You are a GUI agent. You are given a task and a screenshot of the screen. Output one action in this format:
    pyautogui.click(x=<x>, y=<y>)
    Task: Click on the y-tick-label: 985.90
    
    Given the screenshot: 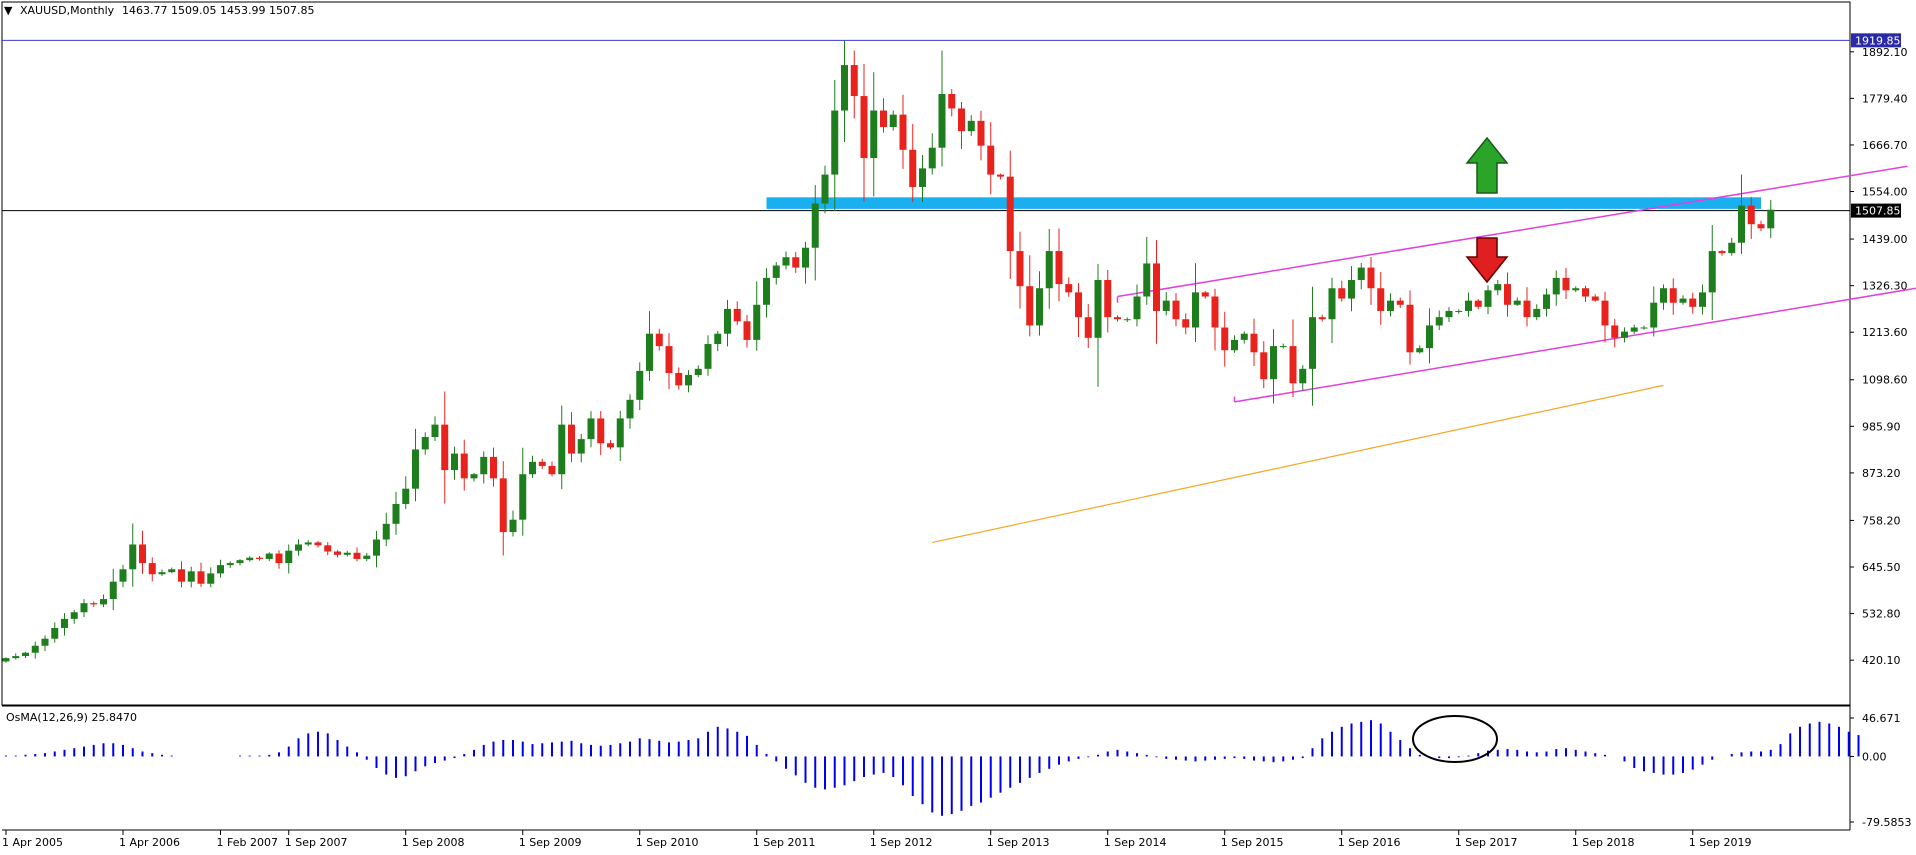 What is the action you would take?
    pyautogui.click(x=1881, y=426)
    